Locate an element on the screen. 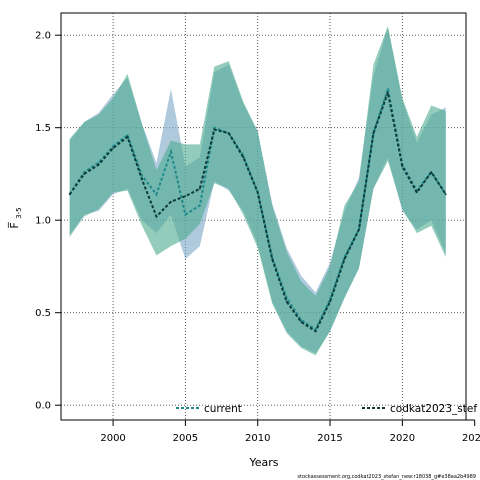 The image size is (480, 480). svg-text: F̅ 3-5 is located at coordinates (15, 217).